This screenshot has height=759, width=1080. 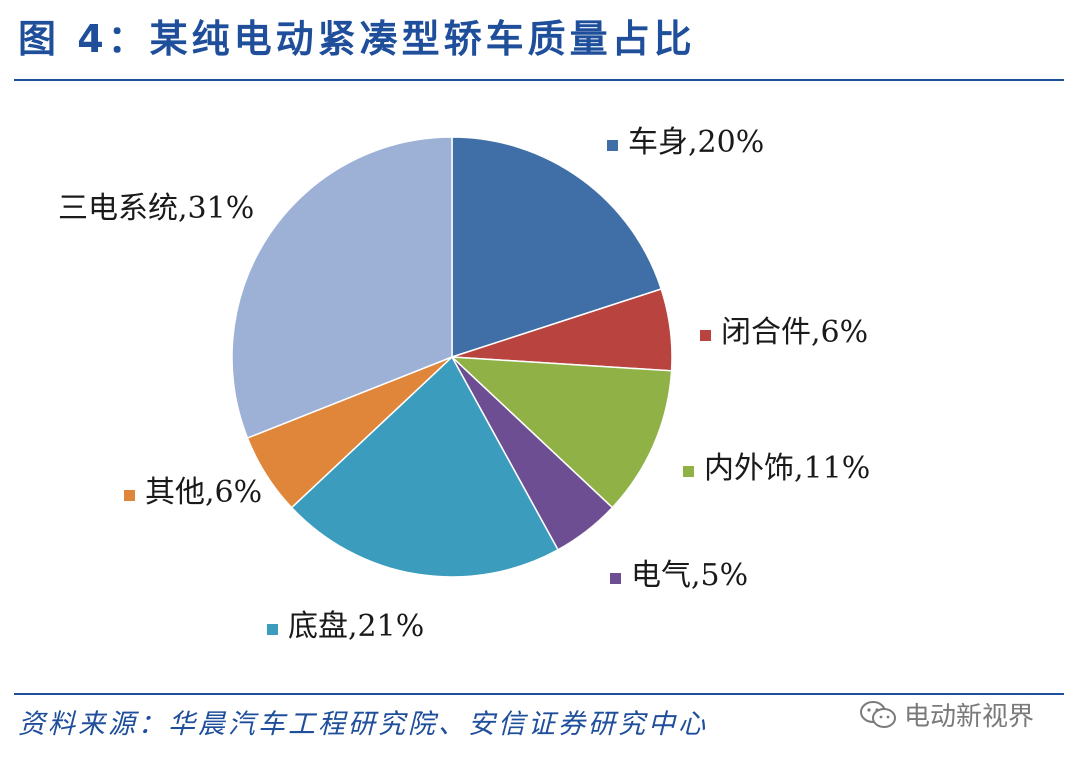 What do you see at coordinates (203, 492) in the screenshot?
I see `slice-label-6: 其他,6%` at bounding box center [203, 492].